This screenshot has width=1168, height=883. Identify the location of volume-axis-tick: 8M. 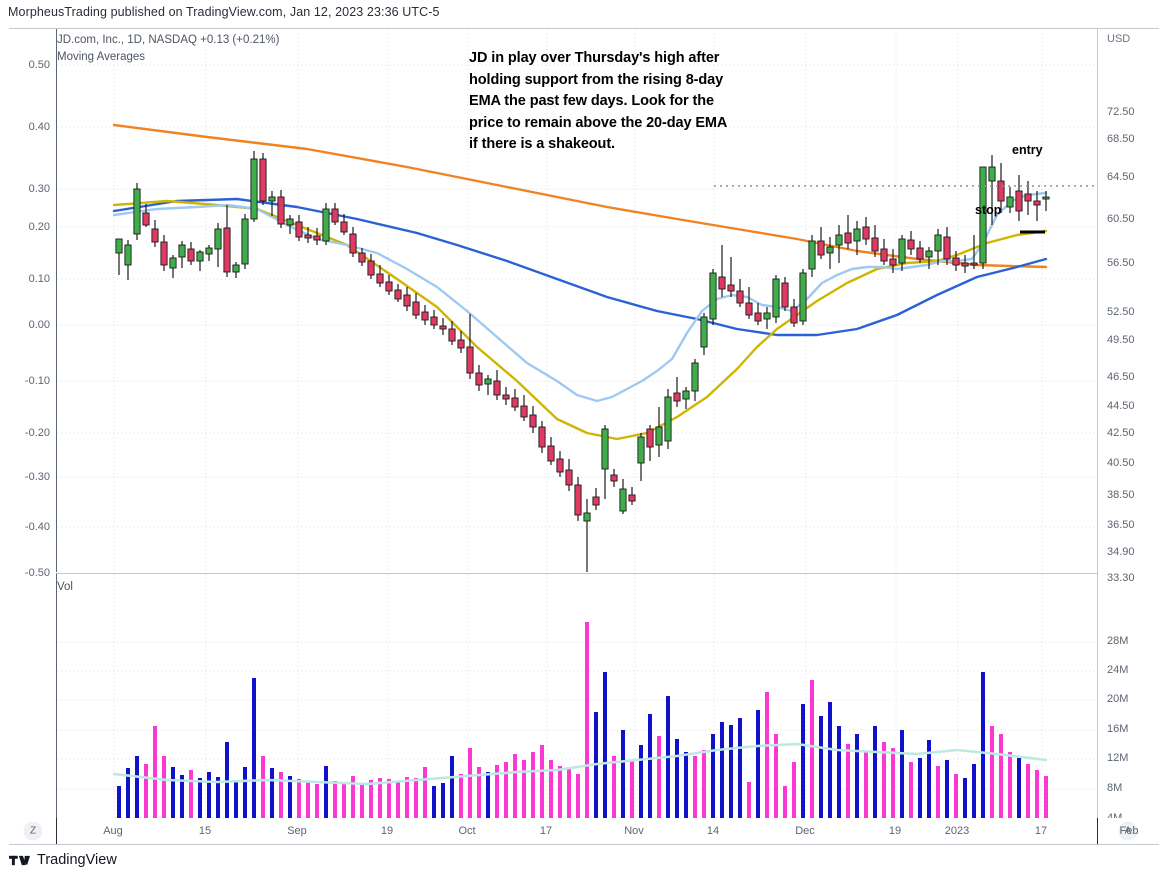
(1115, 788).